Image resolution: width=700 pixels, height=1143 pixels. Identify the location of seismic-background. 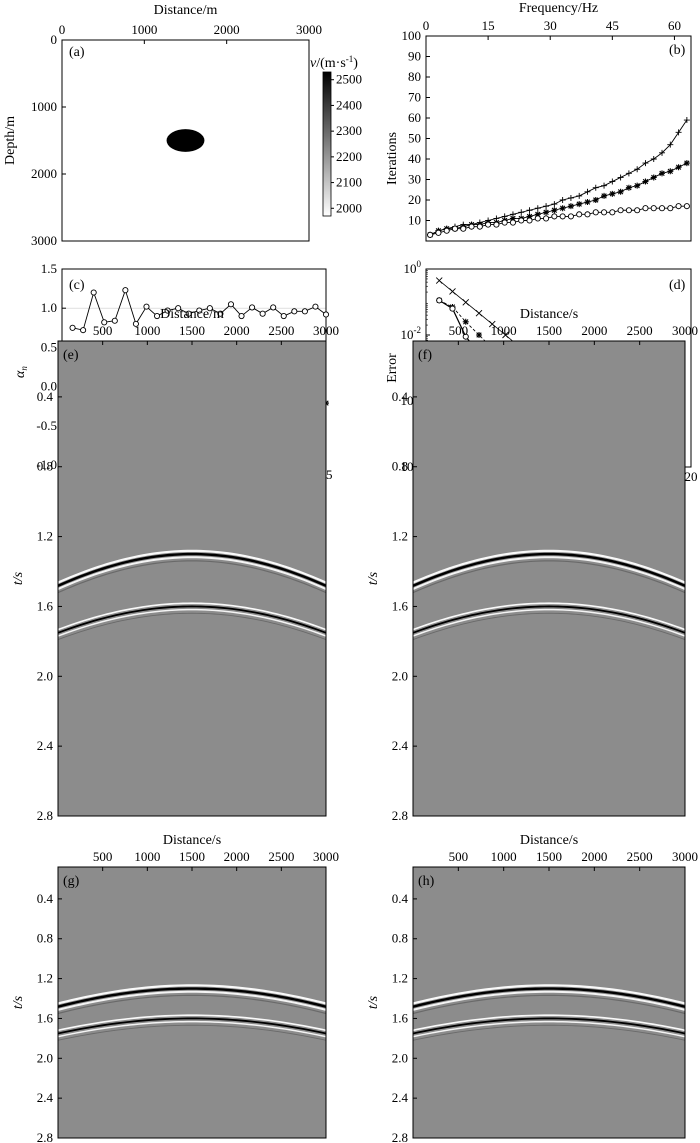
(192, 1002).